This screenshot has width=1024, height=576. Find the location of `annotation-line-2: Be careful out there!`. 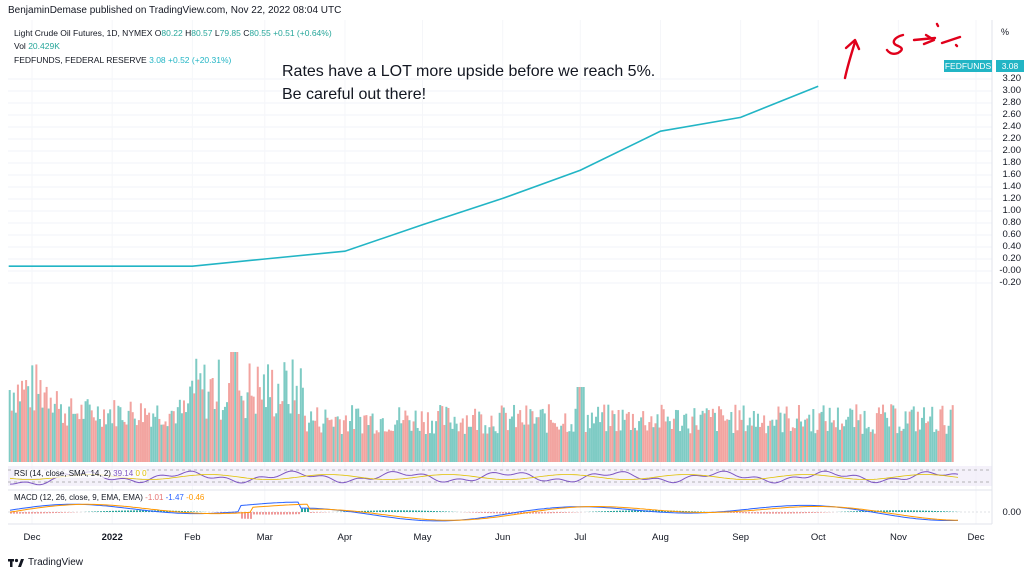

annotation-line-2: Be careful out there! is located at coordinates (354, 94).